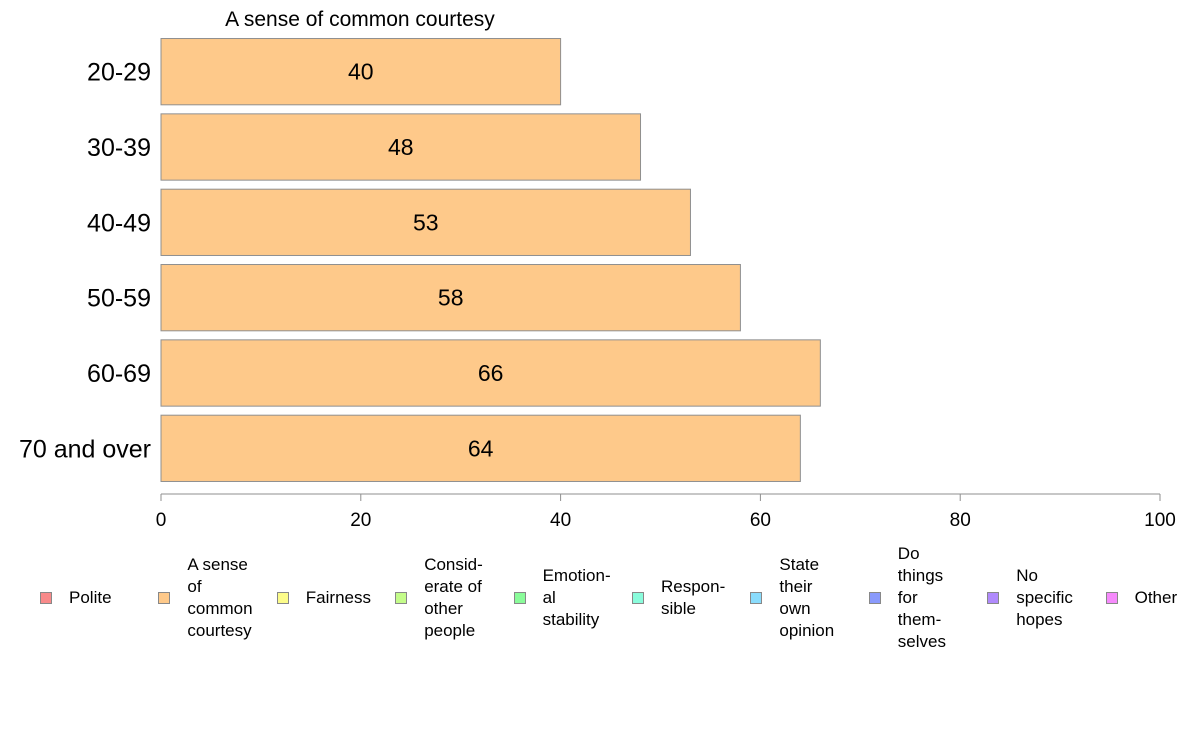 Image resolution: width=1188 pixels, height=736 pixels. What do you see at coordinates (90, 597) in the screenshot?
I see `legend-label: Polite` at bounding box center [90, 597].